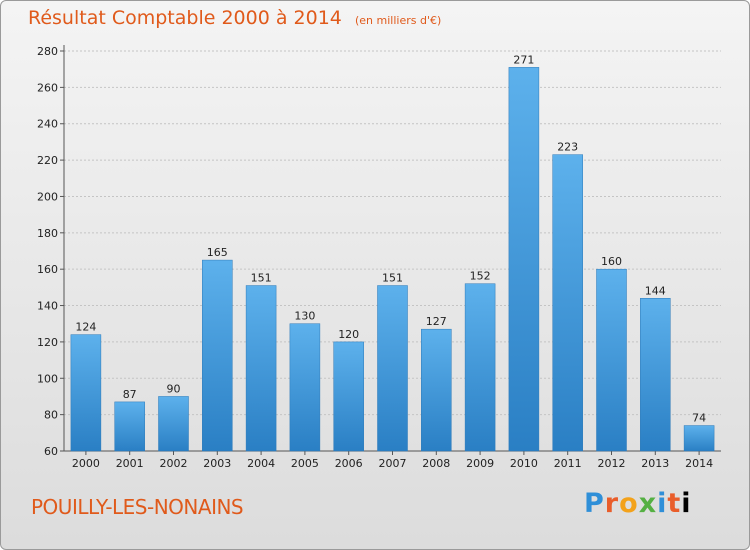  I want to click on y-tick-label: 180, so click(47, 233).